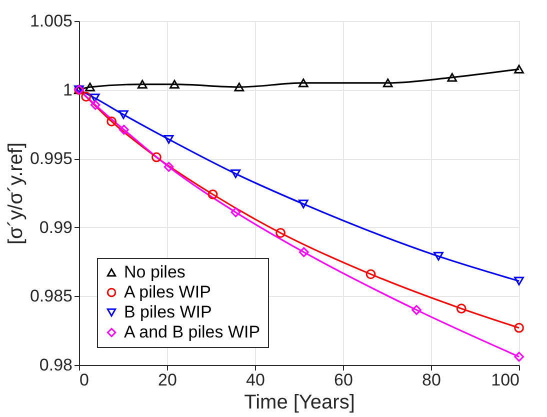 This screenshot has height=417, width=547. I want to click on y-tick-label: 0.995, so click(51, 158).